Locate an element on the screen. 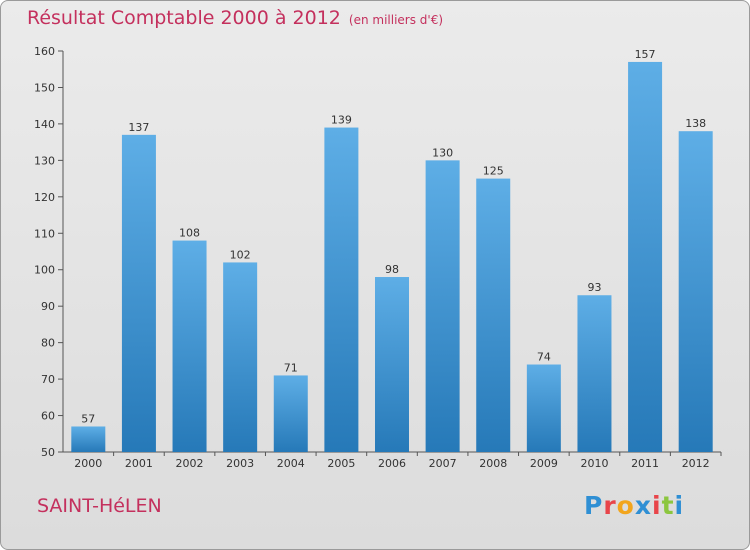 The height and width of the screenshot is (550, 750). x-tick-label: 2005 is located at coordinates (341, 463).